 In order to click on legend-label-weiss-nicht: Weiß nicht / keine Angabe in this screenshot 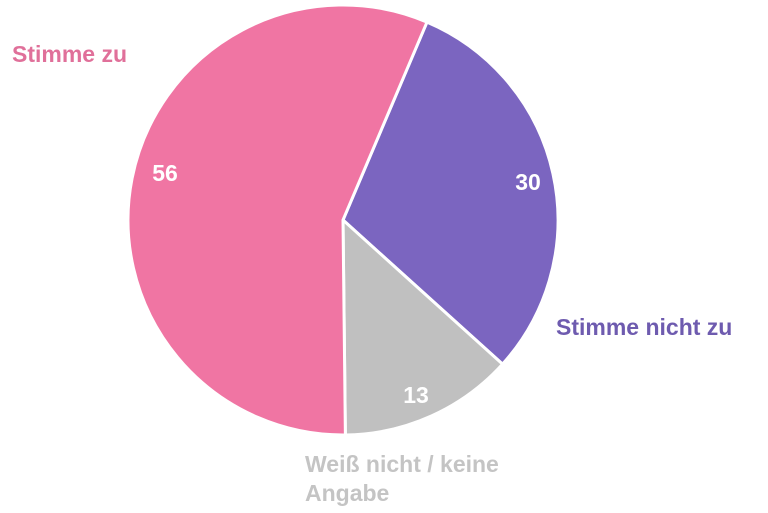, I will do `click(402, 478)`.